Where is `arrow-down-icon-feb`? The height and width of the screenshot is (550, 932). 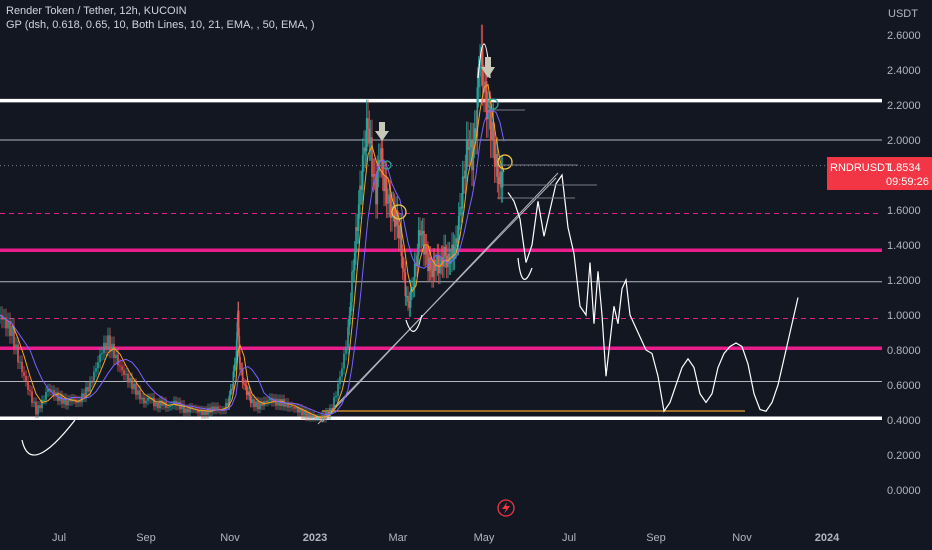 arrow-down-icon-feb is located at coordinates (382, 131).